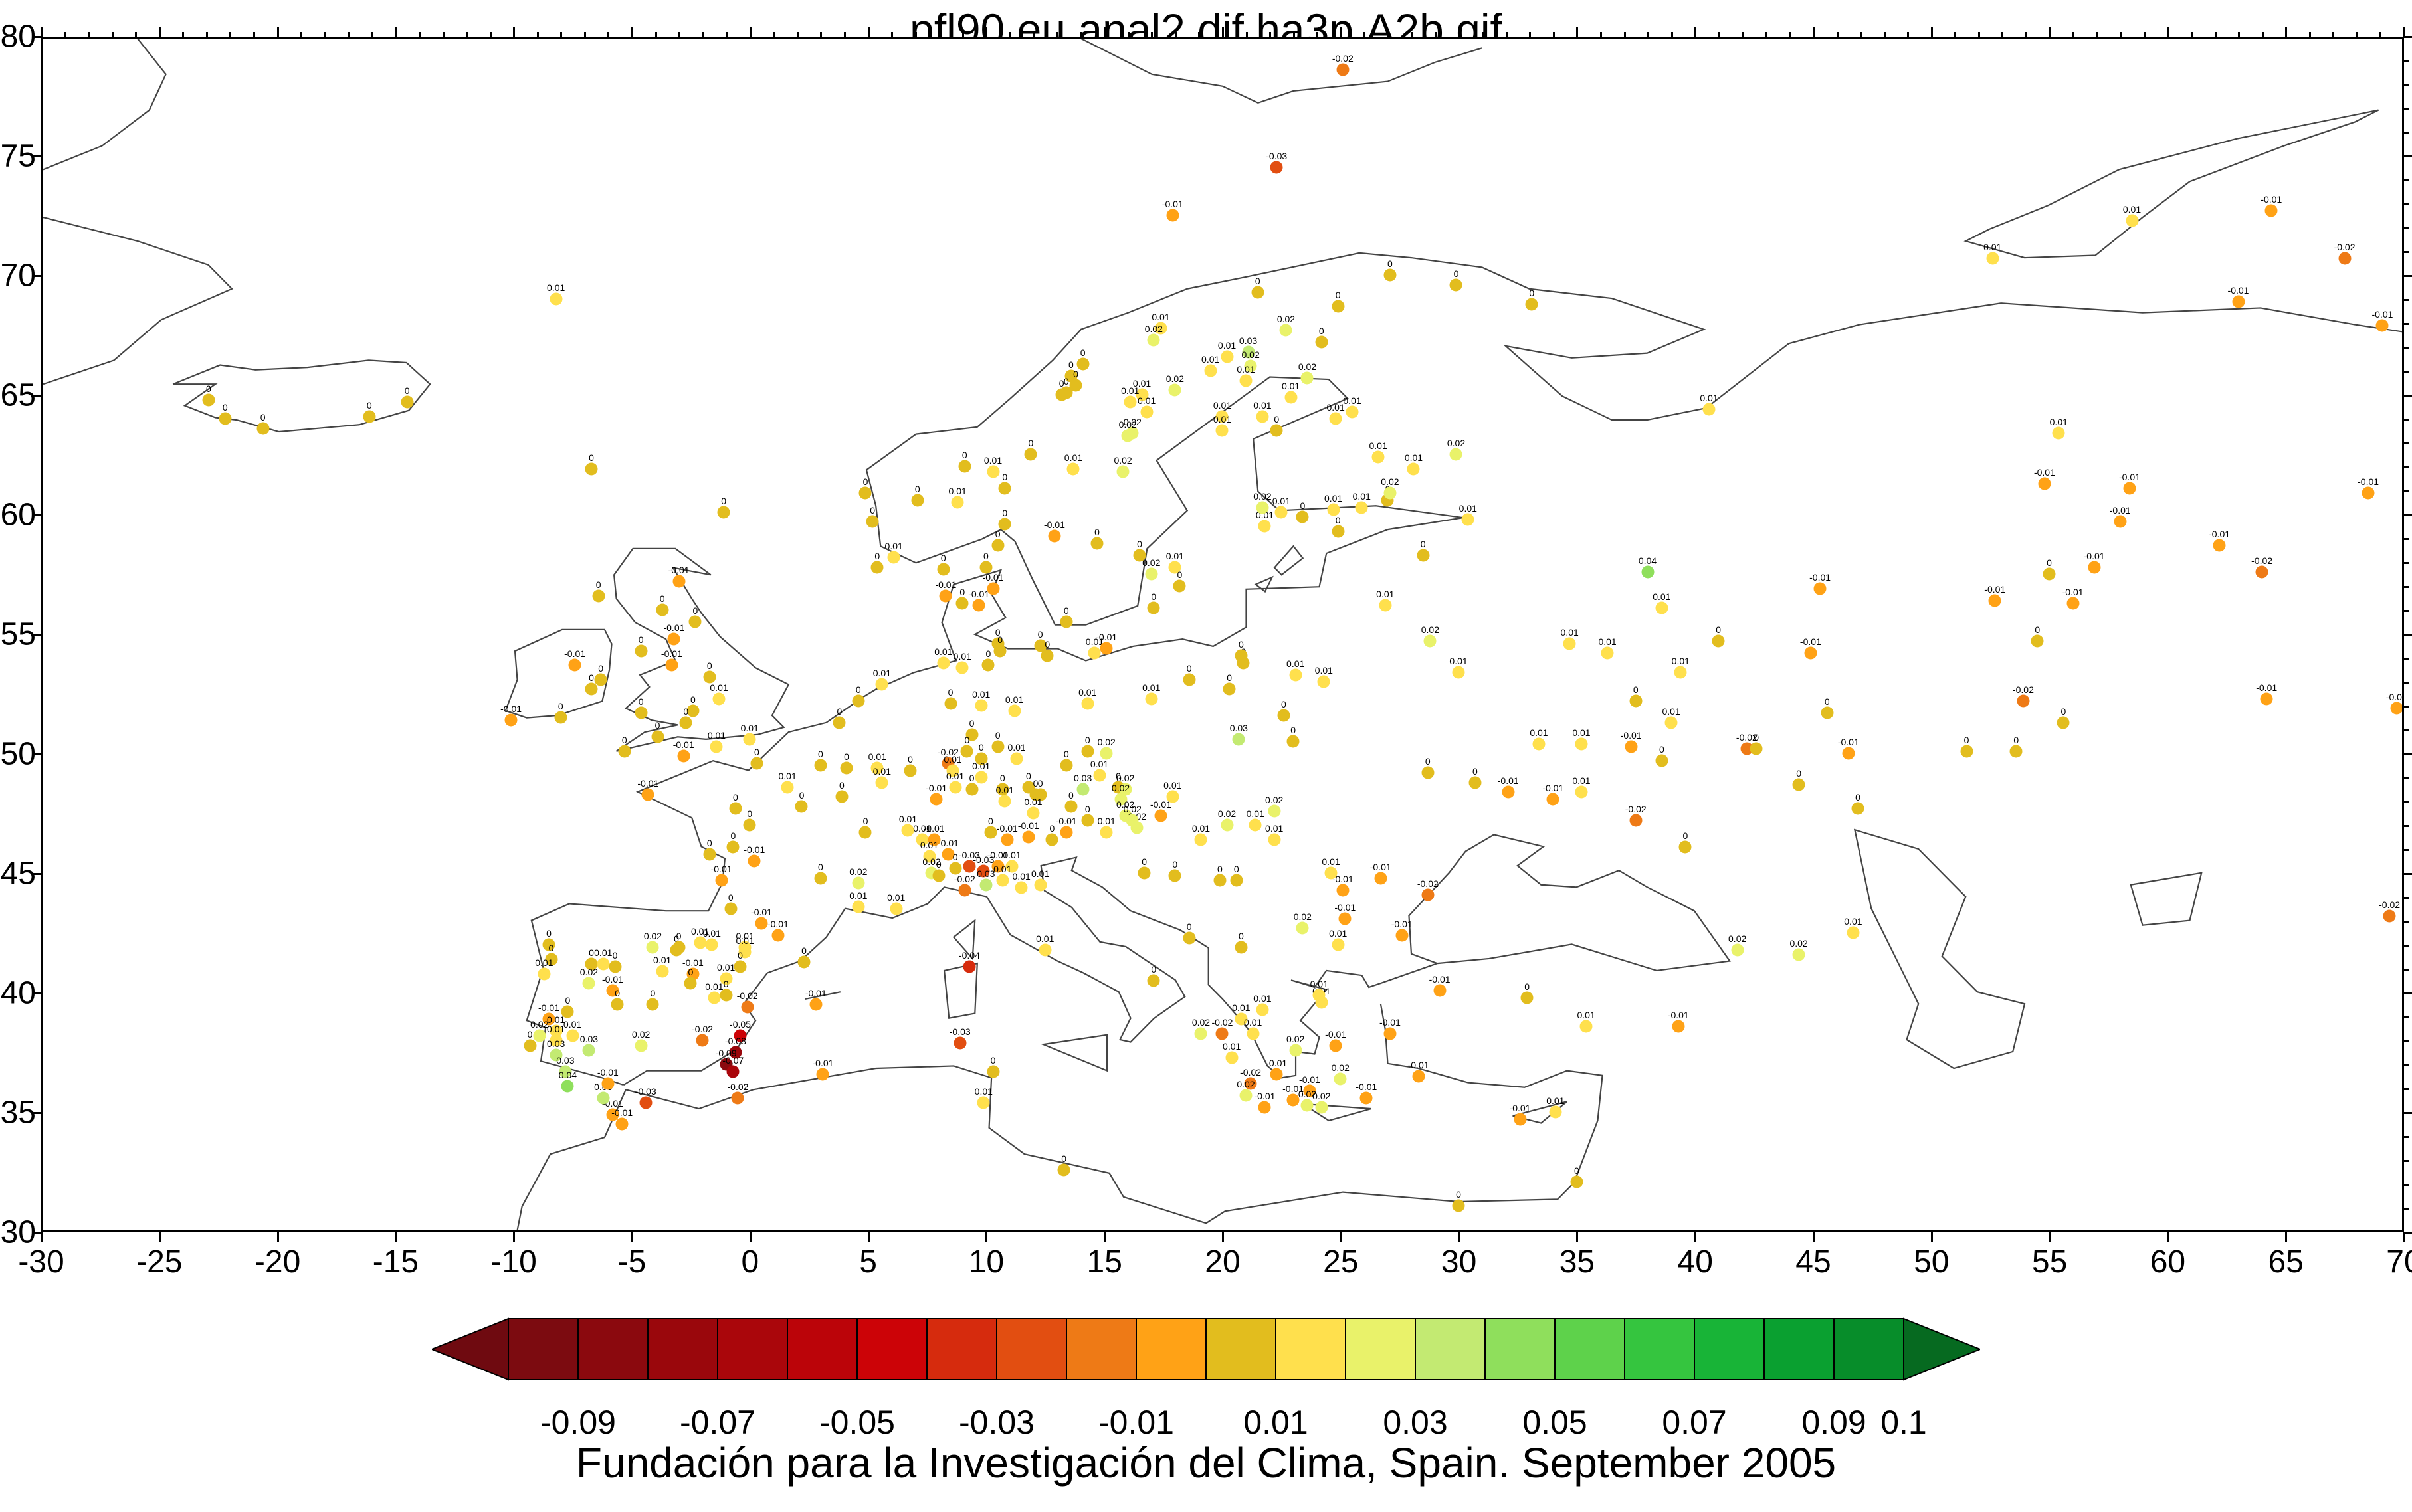 This screenshot has height=1512, width=2412. Describe the element at coordinates (18, 754) in the screenshot. I see `y-axis-tick-label: 50` at that location.